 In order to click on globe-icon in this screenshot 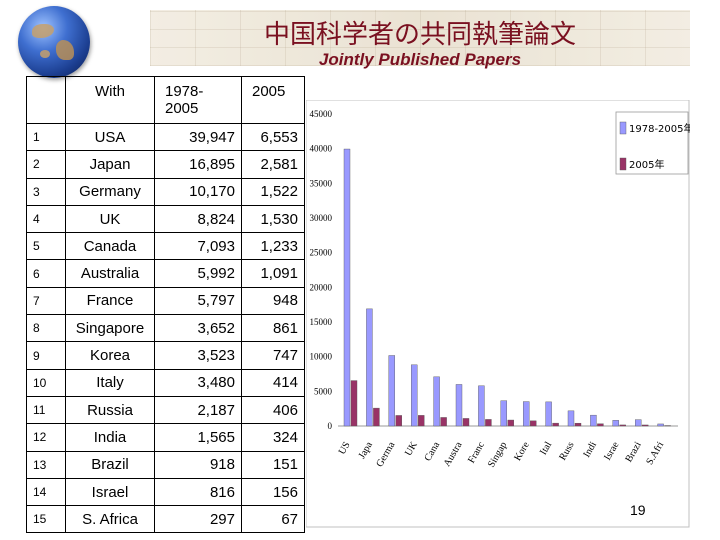, I will do `click(54, 42)`.